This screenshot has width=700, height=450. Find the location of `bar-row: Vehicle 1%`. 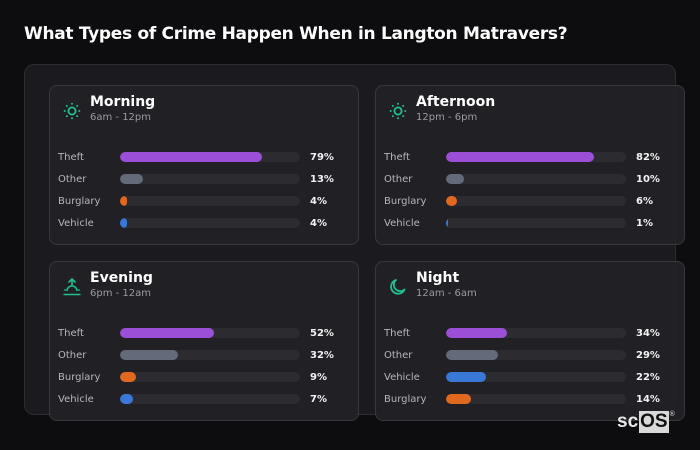

bar-row: Vehicle 1% is located at coordinates (531, 223).